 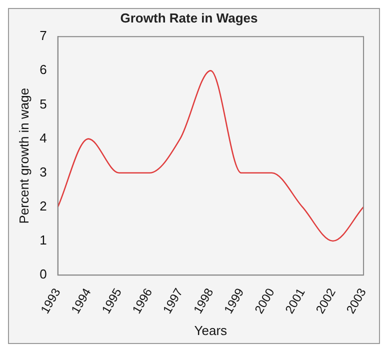 I want to click on chart-title: Growth Rate in Wages, so click(x=189, y=18).